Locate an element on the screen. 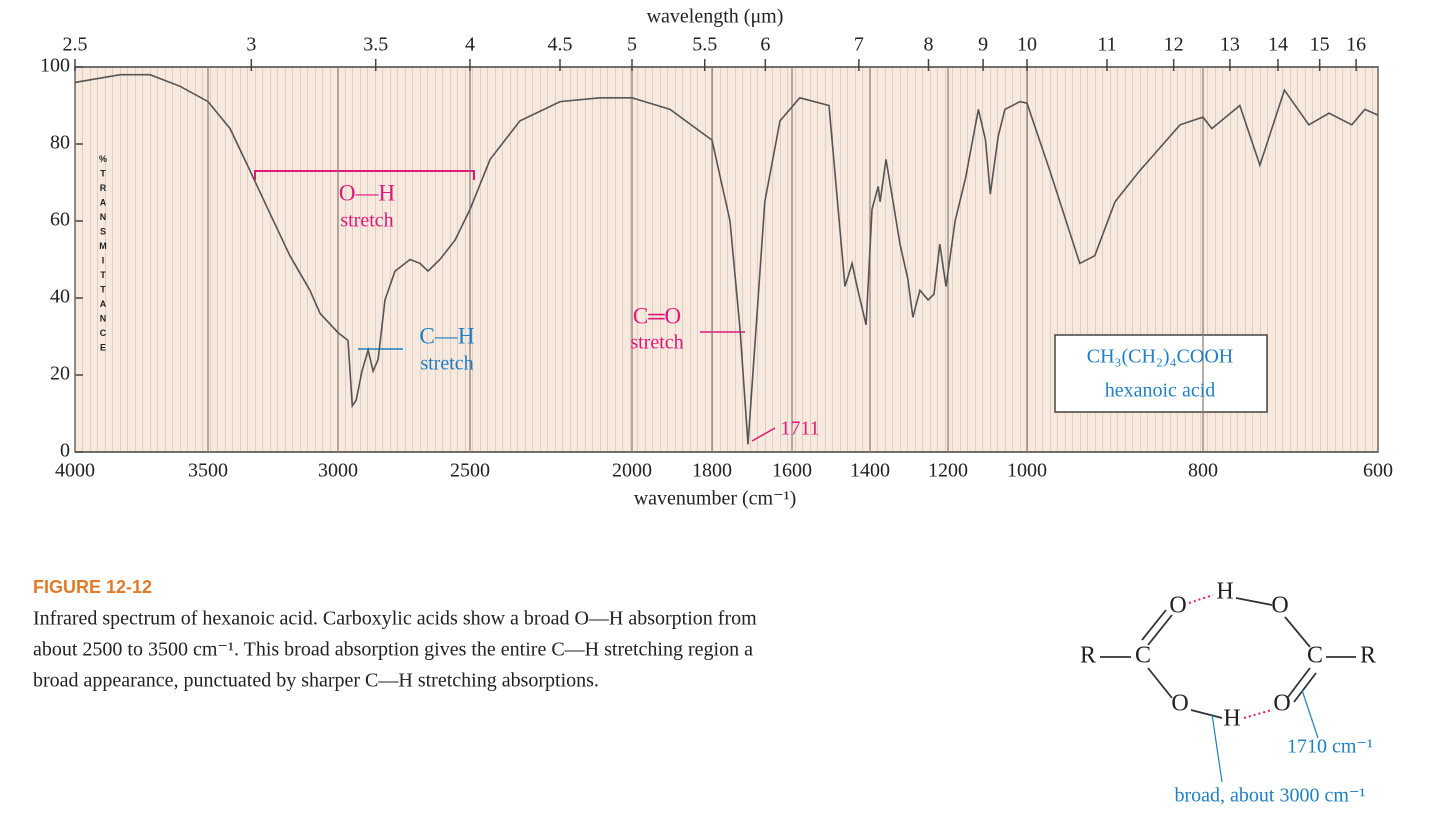 This screenshot has height=832, width=1440. y-tick-label: 20 is located at coordinates (60, 374).